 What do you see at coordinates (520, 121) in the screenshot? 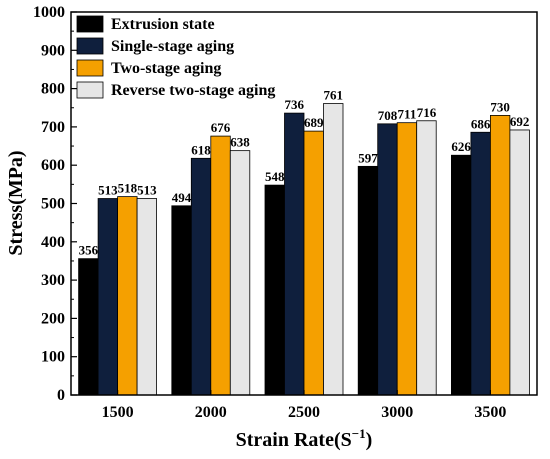
I see `bar-value-label: 692` at bounding box center [520, 121].